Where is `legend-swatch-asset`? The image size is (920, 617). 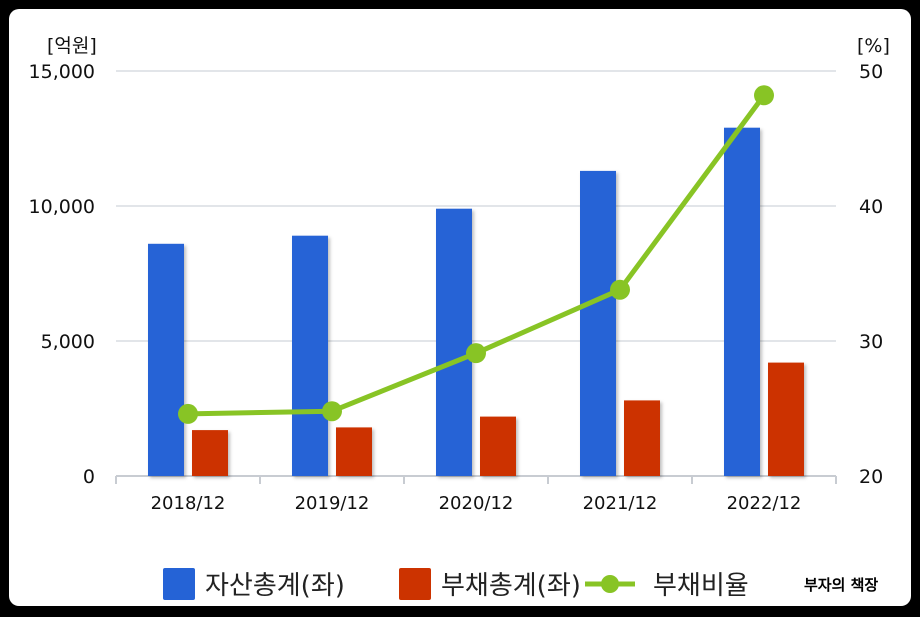 legend-swatch-asset is located at coordinates (179, 584).